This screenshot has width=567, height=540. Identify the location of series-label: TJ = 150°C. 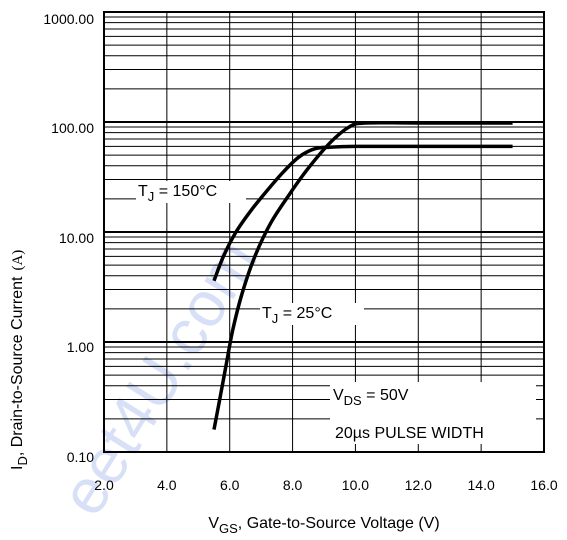
(177, 193).